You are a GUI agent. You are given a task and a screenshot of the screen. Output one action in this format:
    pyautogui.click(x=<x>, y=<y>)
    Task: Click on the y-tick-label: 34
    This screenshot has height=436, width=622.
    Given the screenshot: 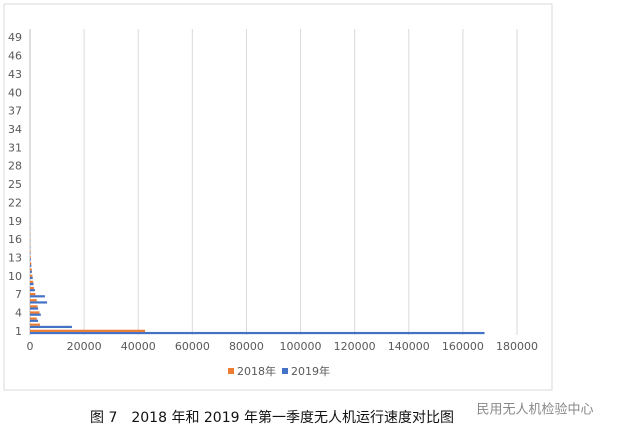 What is the action you would take?
    pyautogui.click(x=15, y=129)
    